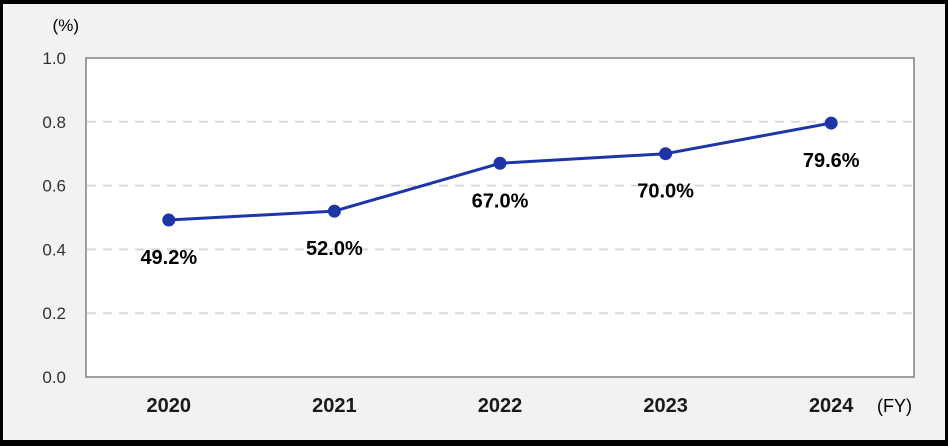 Image resolution: width=948 pixels, height=446 pixels. What do you see at coordinates (334, 249) in the screenshot?
I see `data-point-label: 52.0%` at bounding box center [334, 249].